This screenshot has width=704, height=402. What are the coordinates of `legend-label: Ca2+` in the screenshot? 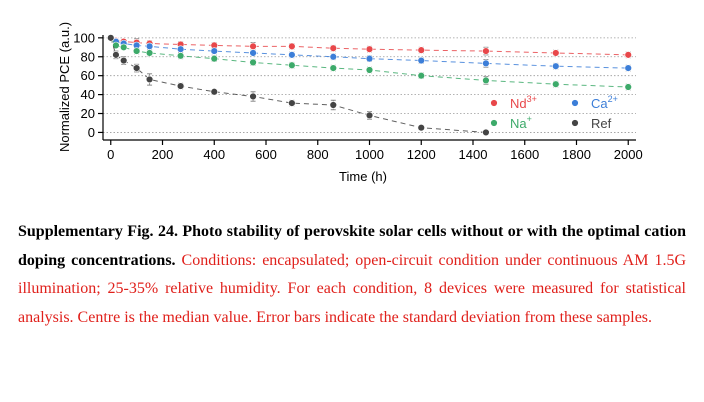 It's located at (604, 102).